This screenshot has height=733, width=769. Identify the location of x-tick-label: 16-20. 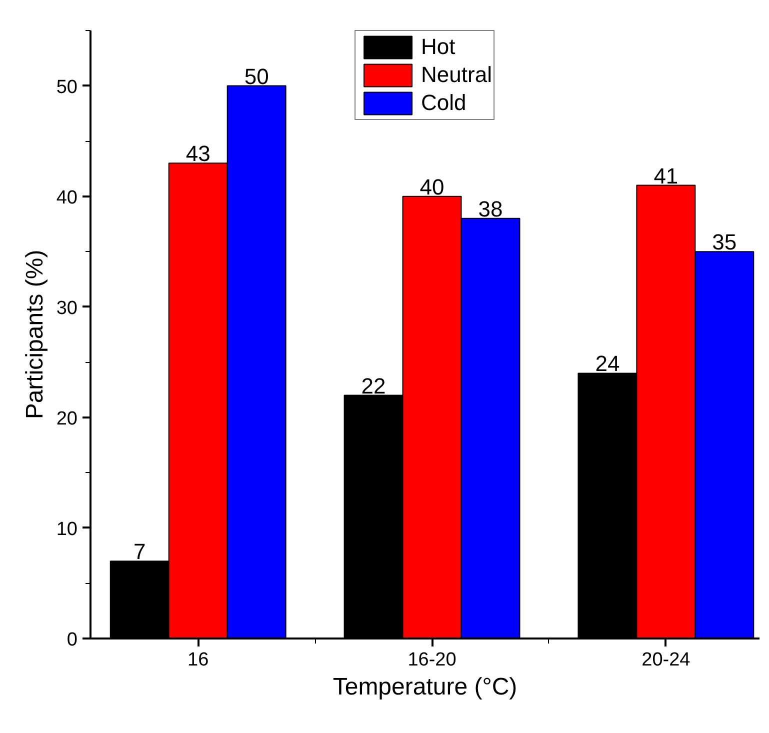
(432, 660).